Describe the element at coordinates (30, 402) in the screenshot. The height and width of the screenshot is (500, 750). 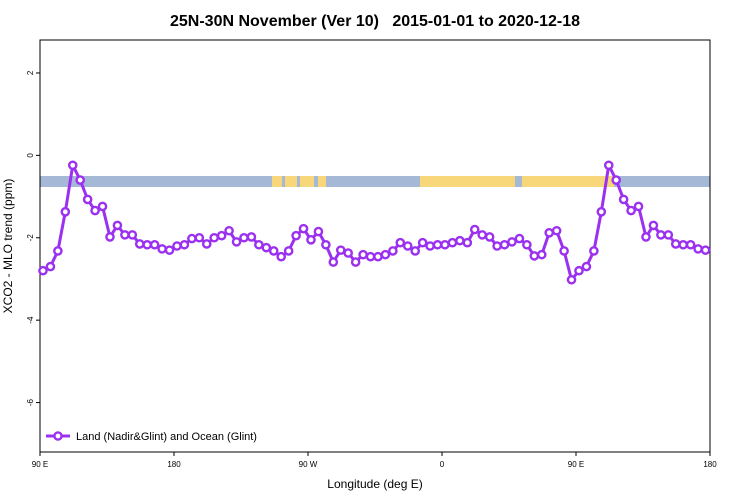
I see `y-tick-label: -6` at that location.